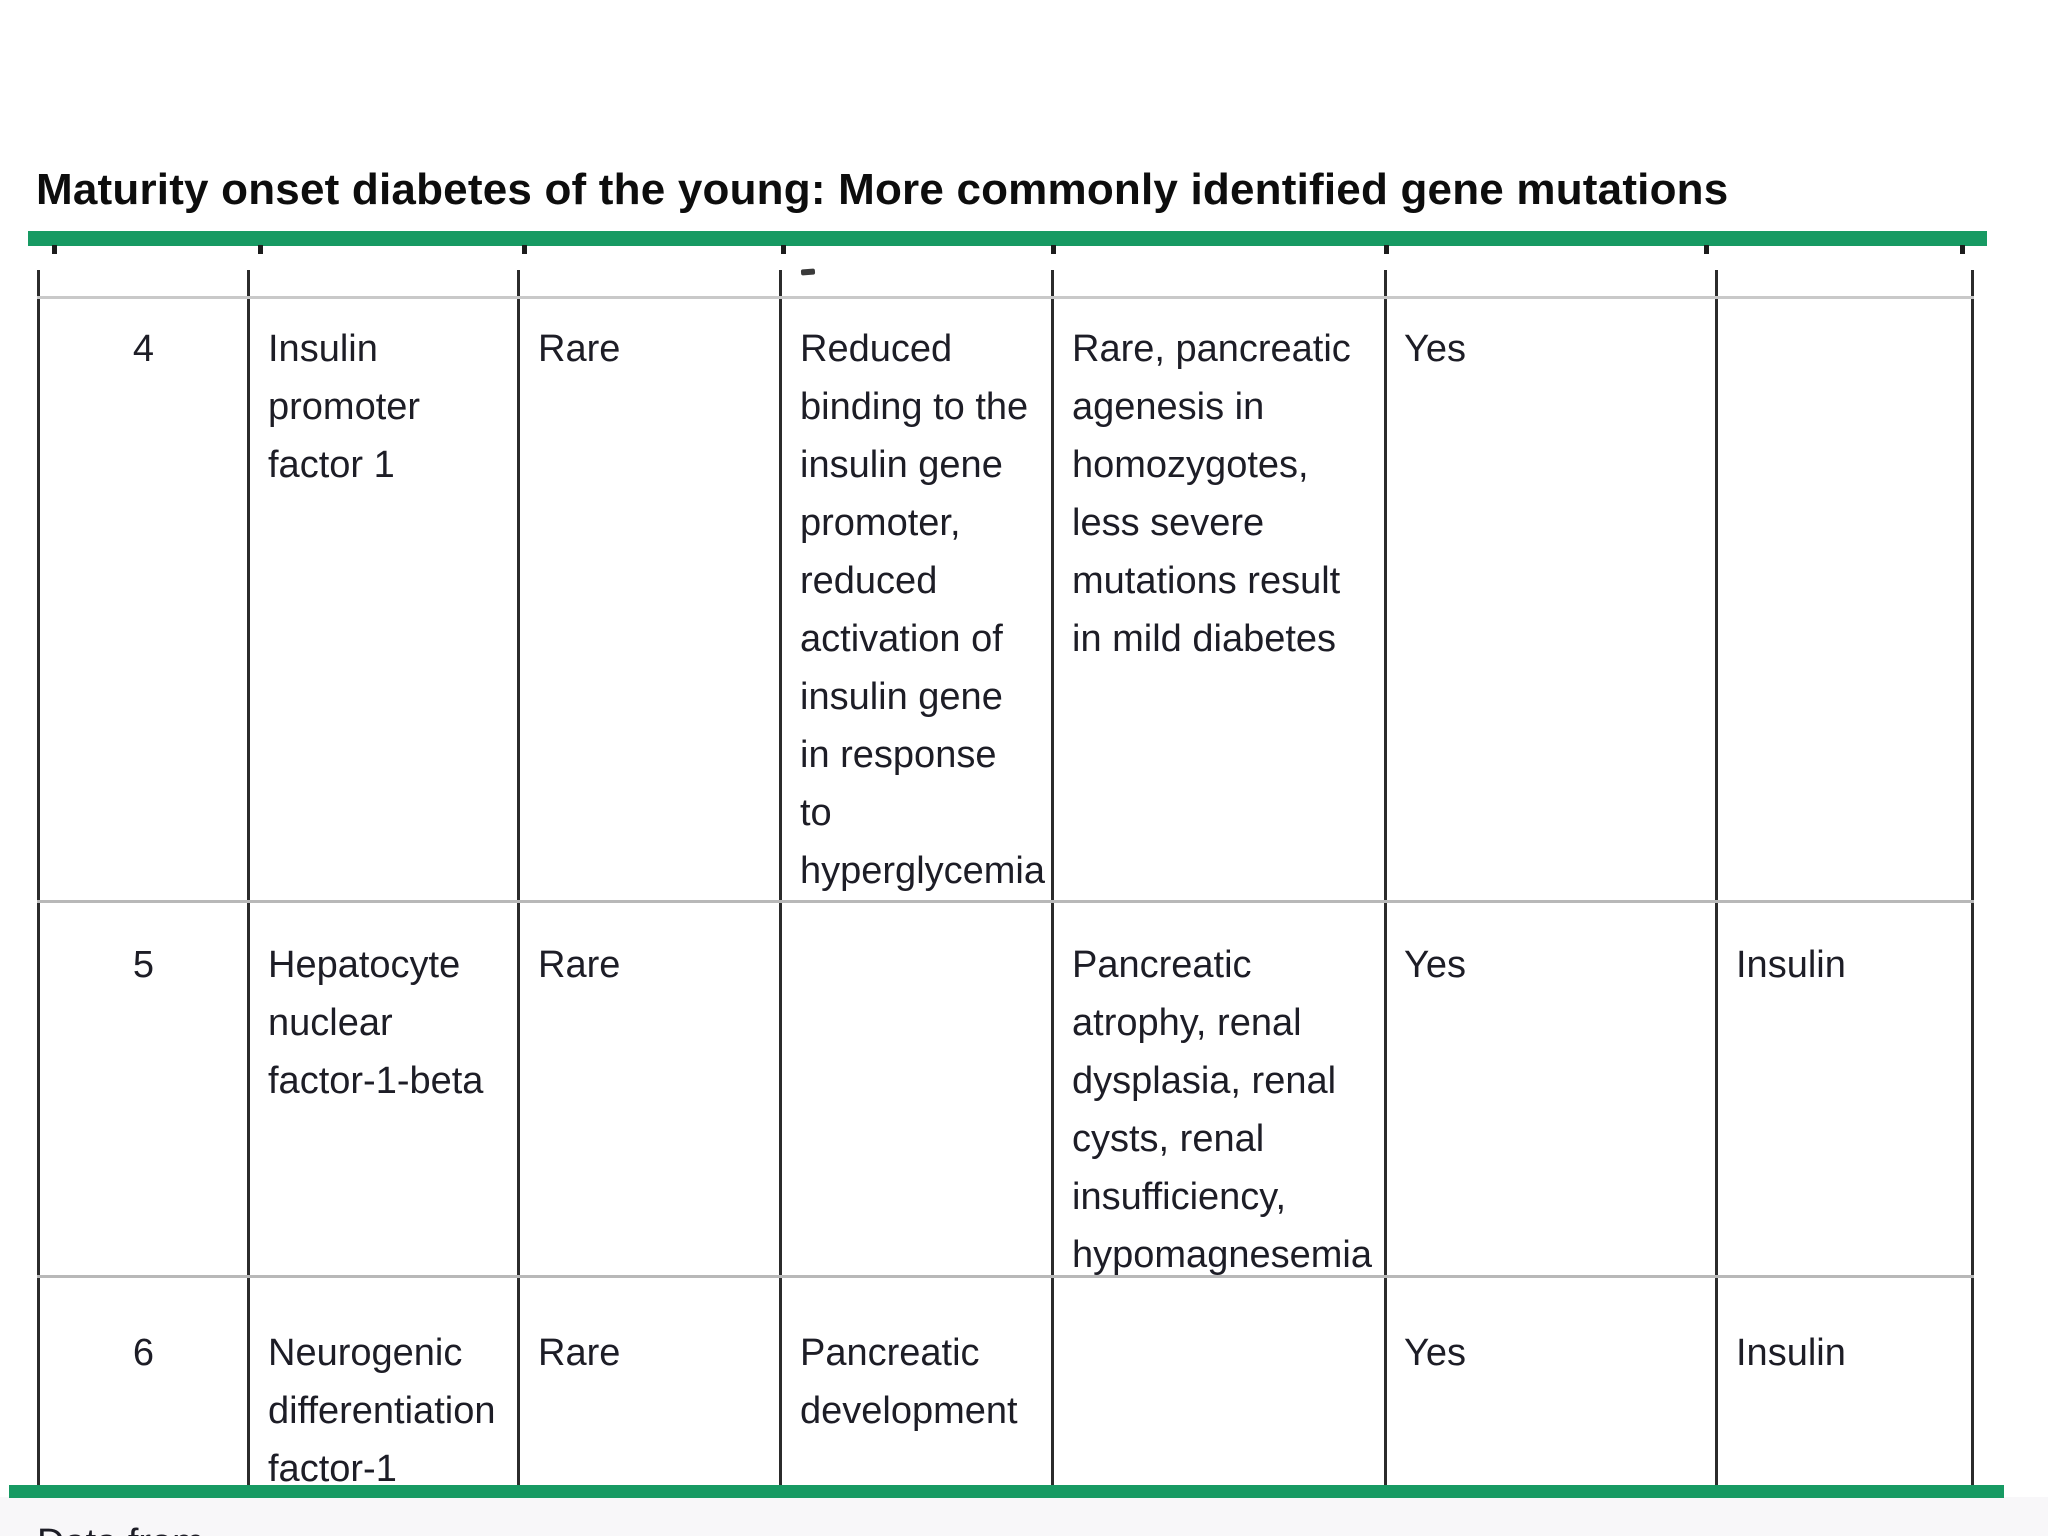 This screenshot has width=2048, height=1536. I want to click on clipped-text-fragment, so click(808, 272).